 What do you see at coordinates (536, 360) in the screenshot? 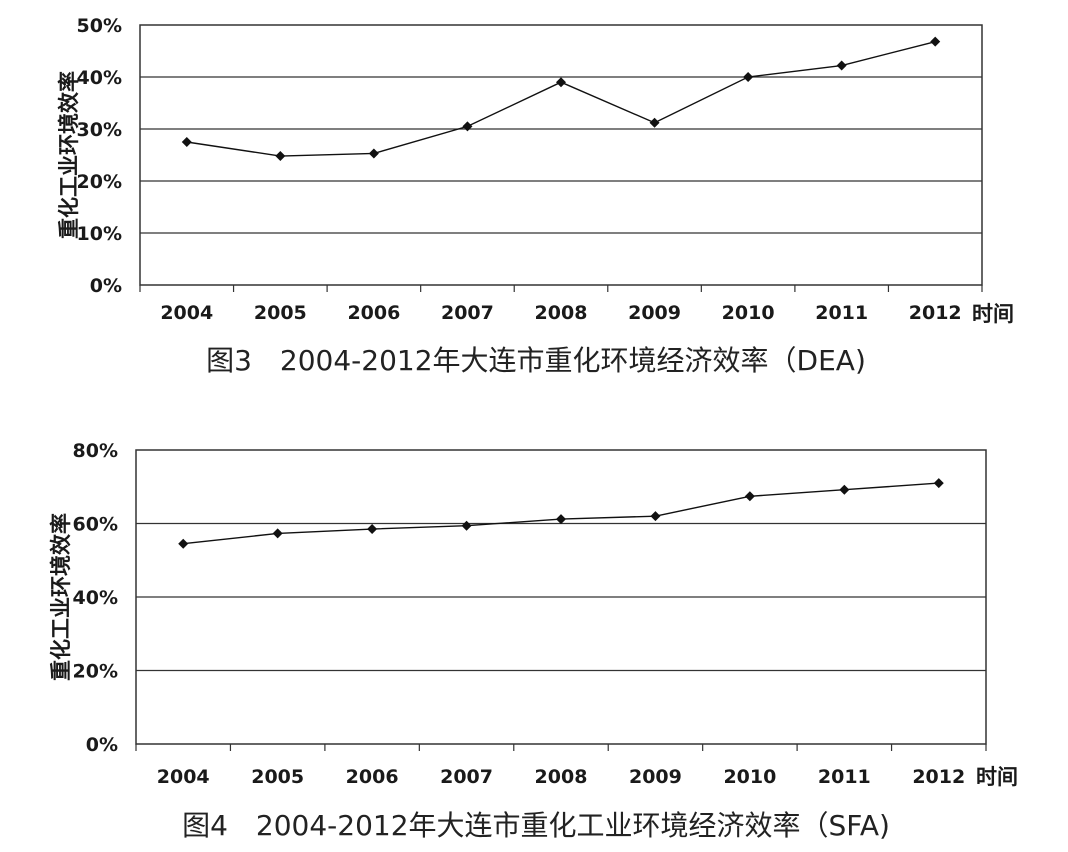
I see `figure-caption: 图3 2004-2012年大连市重化环境经济效率（DEA)` at bounding box center [536, 360].